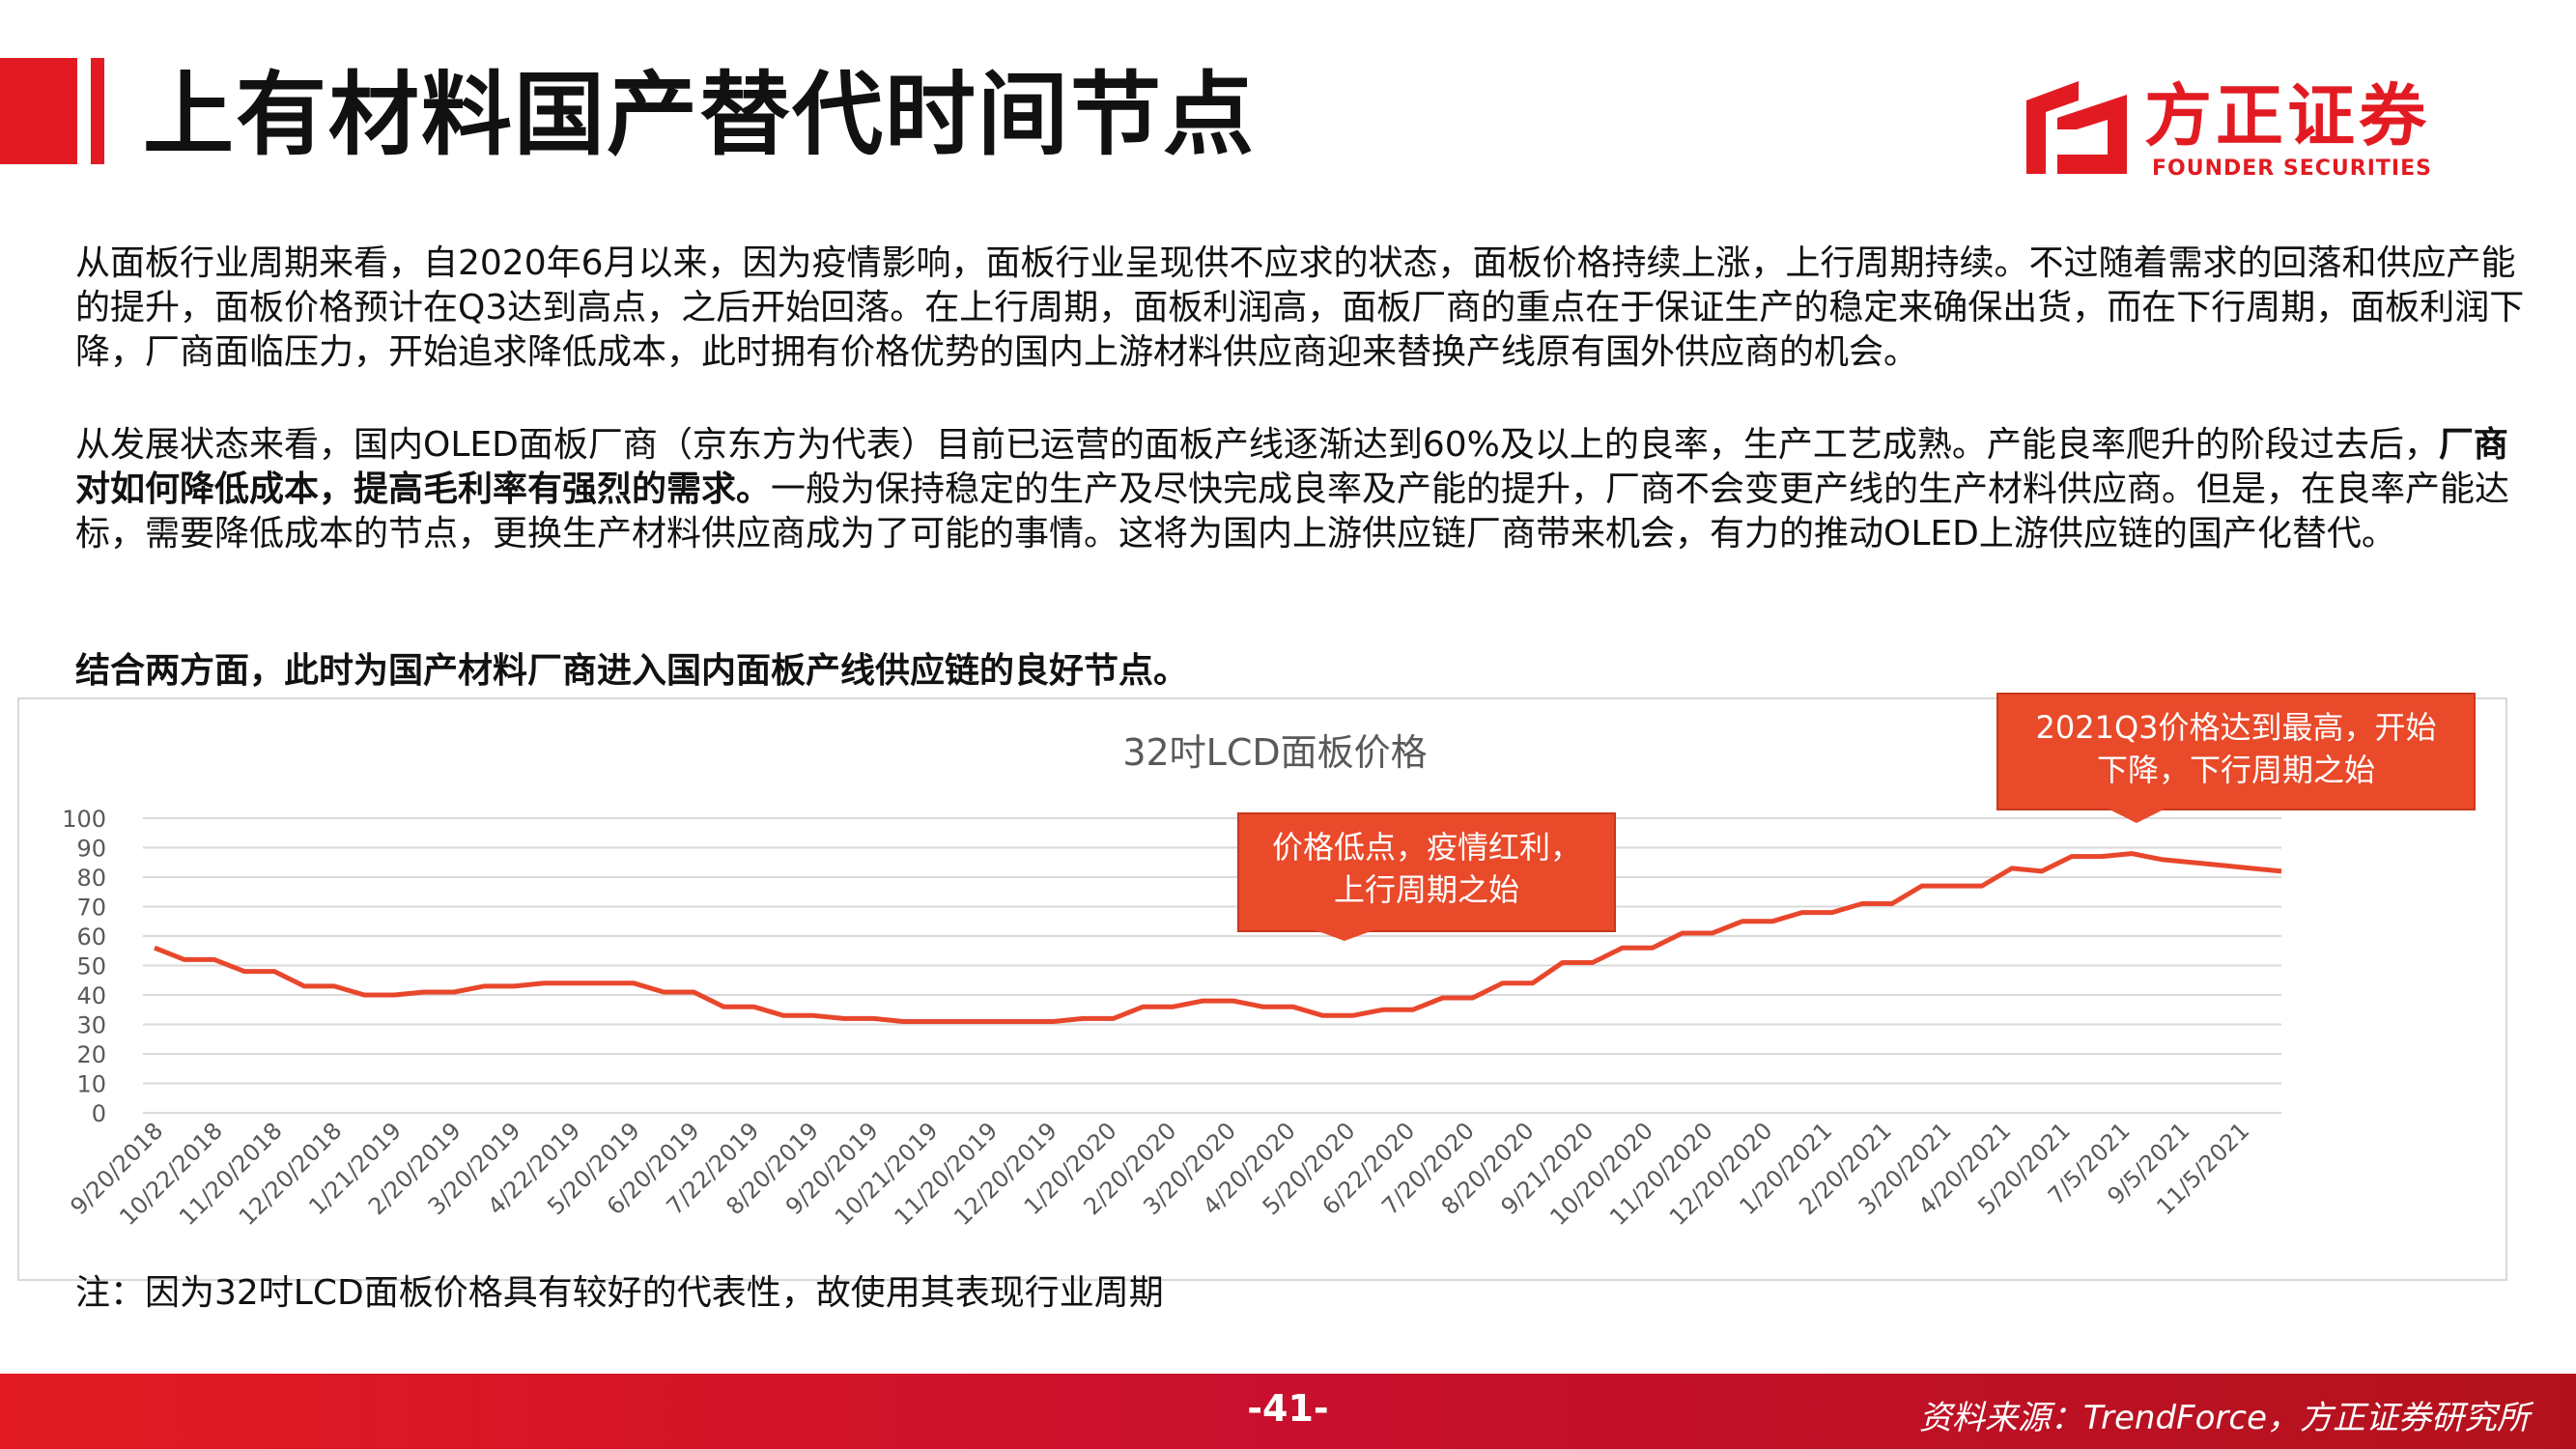  Describe the element at coordinates (1274, 752) in the screenshot. I see `chart-title: 32吋LCD面板价格` at that location.